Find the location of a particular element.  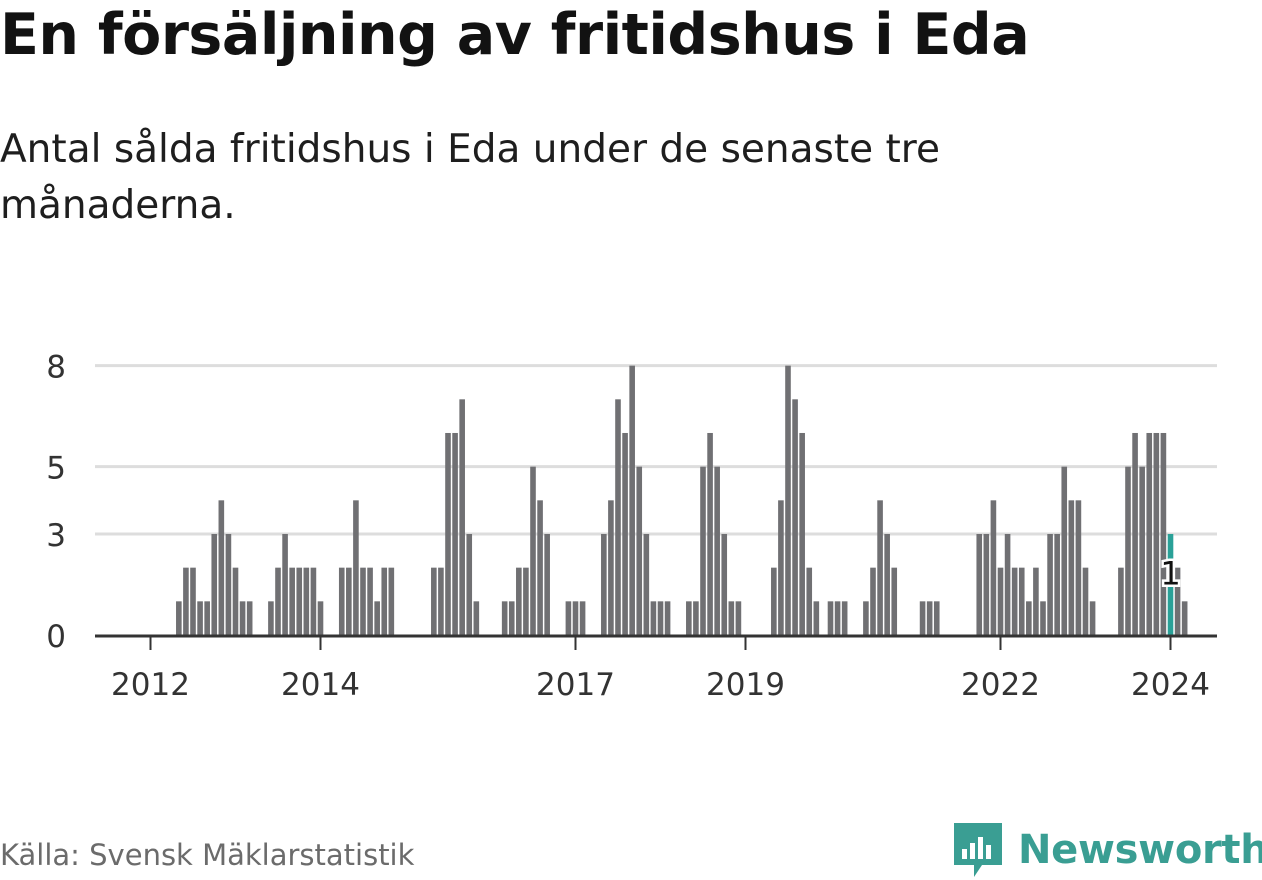

brand-name: Newsworthy is located at coordinates (1140, 850).